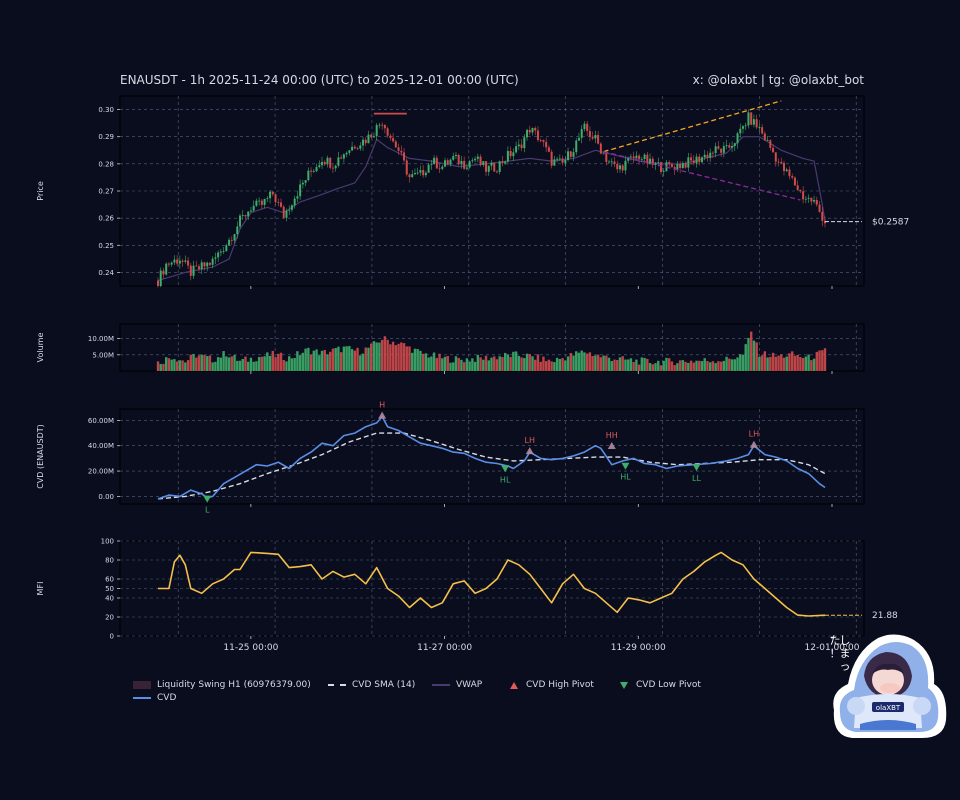 The image size is (960, 800). Describe the element at coordinates (167, 698) in the screenshot. I see `legend-label-cvd: CVD` at that location.